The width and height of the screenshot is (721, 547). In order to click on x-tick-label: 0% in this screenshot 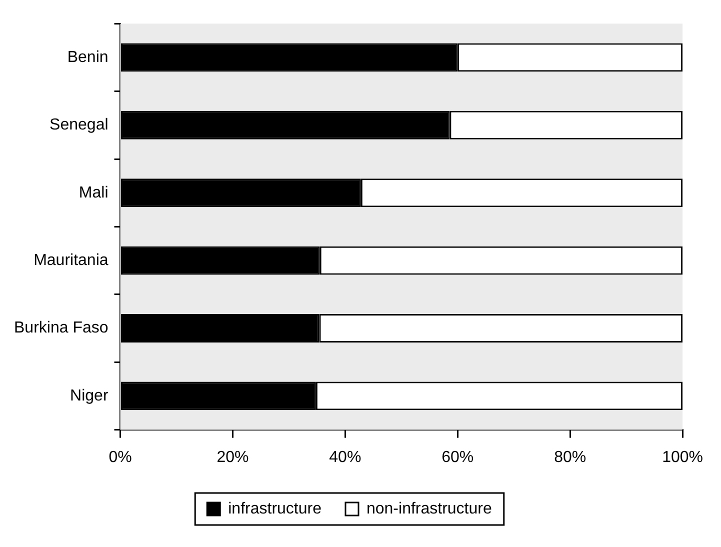, I will do `click(120, 457)`.